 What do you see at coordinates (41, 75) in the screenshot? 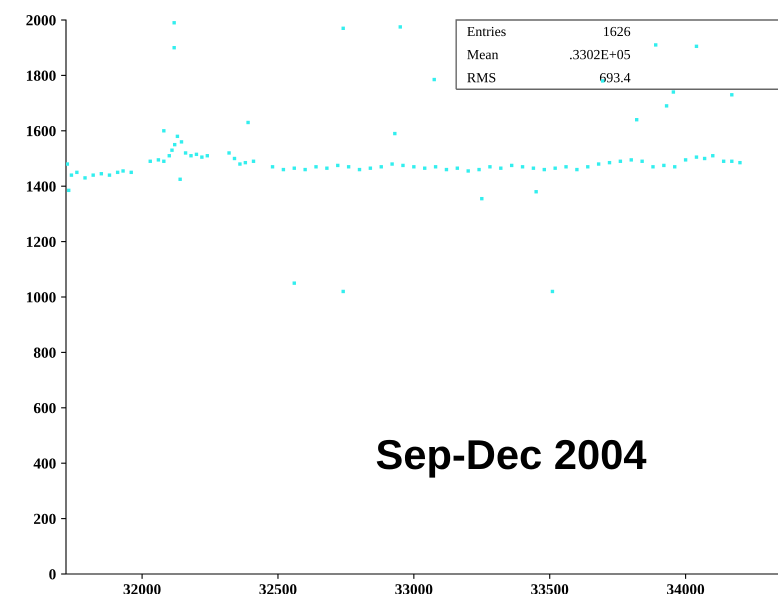
I see `y-tick-label: 1800` at bounding box center [41, 75].